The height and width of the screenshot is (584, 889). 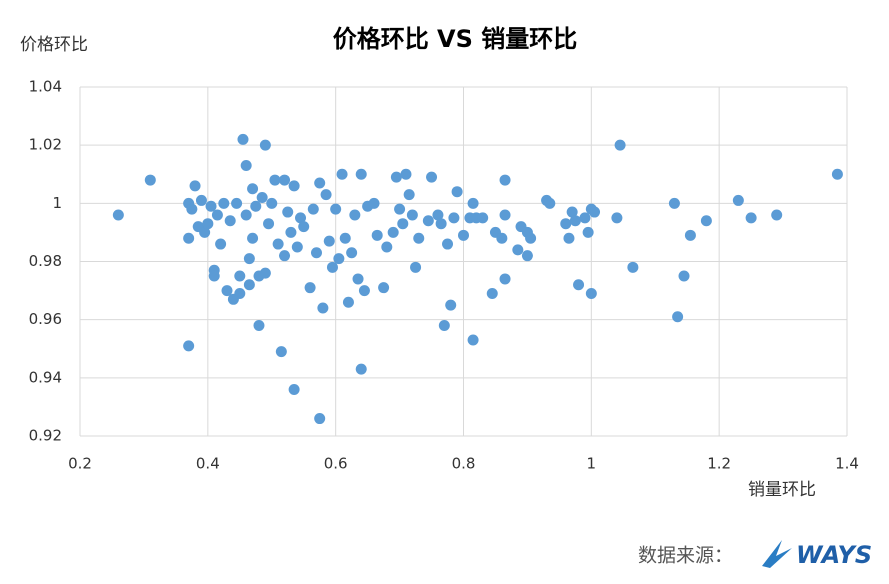 I want to click on x-tick-label: 1, so click(x=592, y=464).